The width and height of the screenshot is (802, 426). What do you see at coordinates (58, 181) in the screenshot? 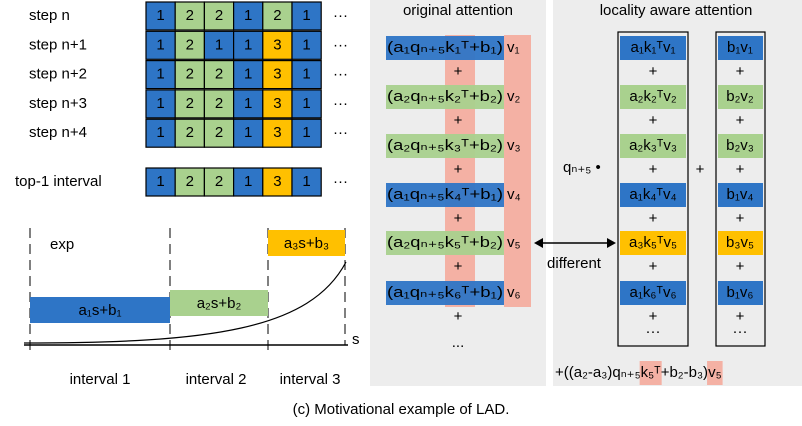
I see `row-label: top-1 interval` at bounding box center [58, 181].